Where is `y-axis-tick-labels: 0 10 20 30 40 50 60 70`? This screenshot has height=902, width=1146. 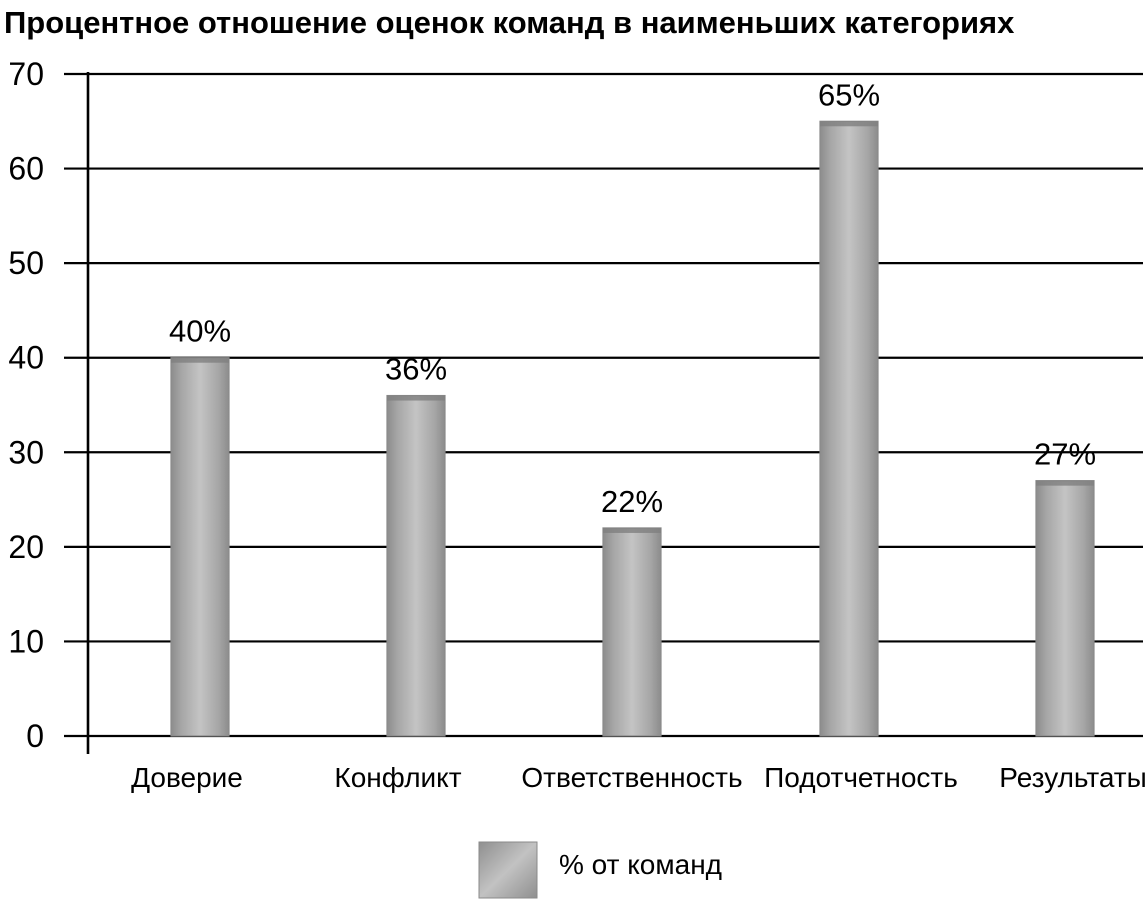
y-axis-tick-labels: 0 10 20 30 40 50 60 70 is located at coordinates (26, 405).